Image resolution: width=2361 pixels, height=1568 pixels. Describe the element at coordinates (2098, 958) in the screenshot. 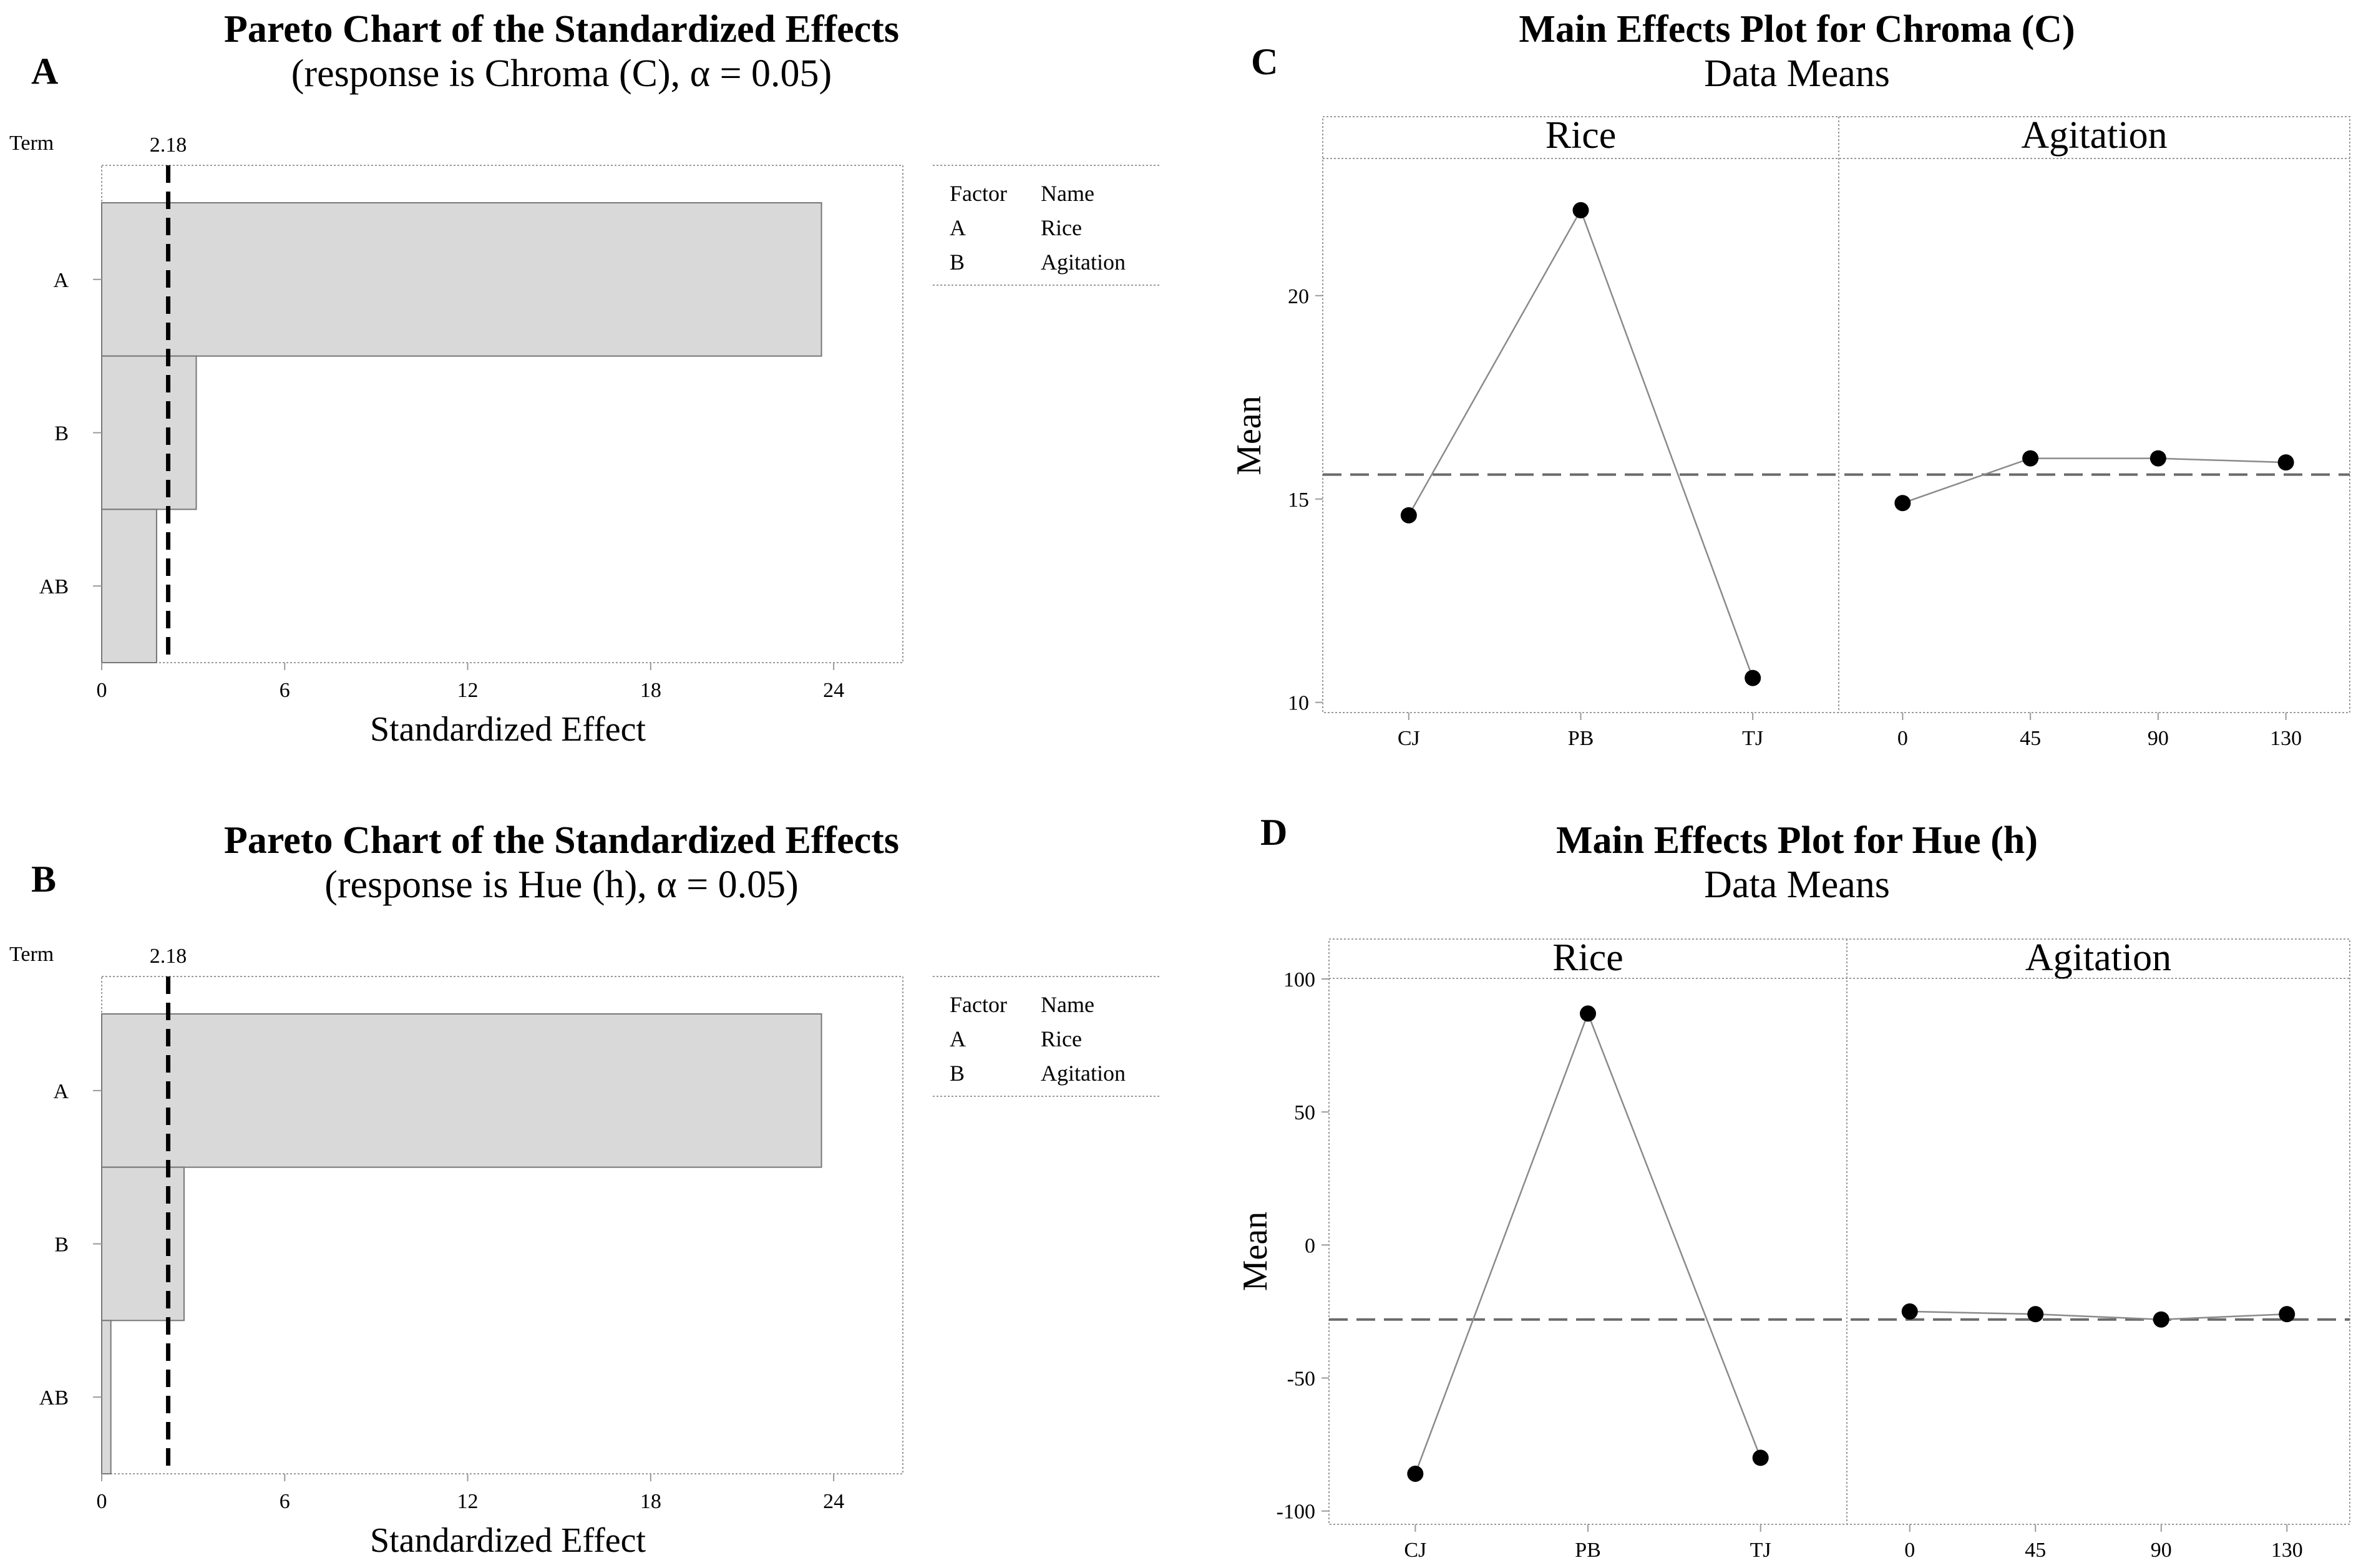

I see `panel-label-agitation: Agitation` at that location.